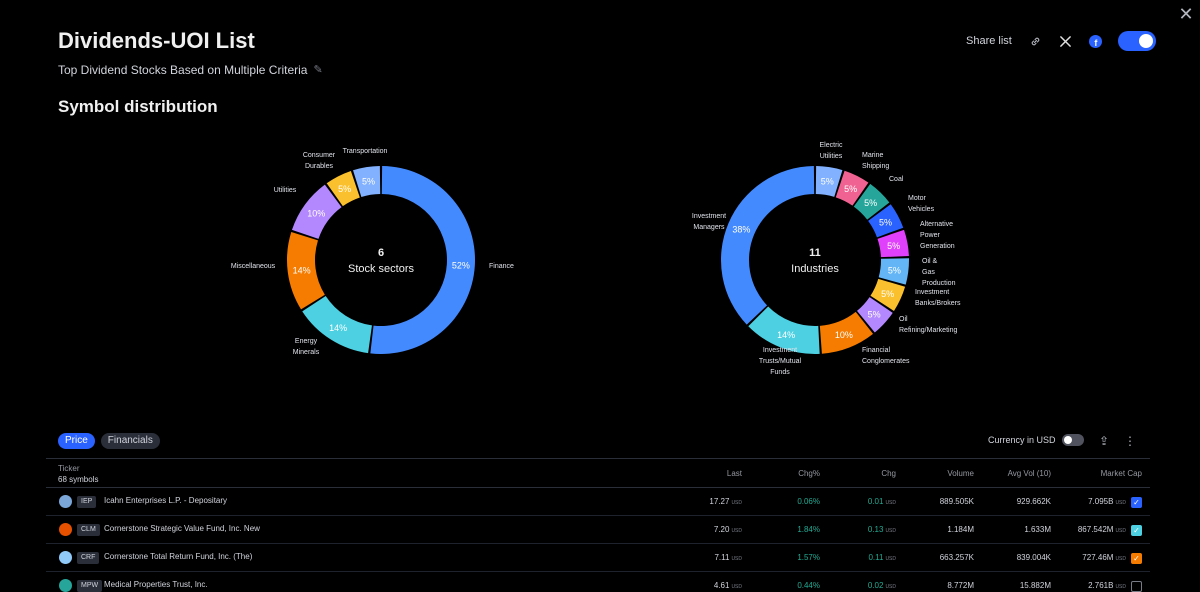 The width and height of the screenshot is (1200, 592). Describe the element at coordinates (728, 557) in the screenshot. I see `last-price: 7.11 USD` at that location.